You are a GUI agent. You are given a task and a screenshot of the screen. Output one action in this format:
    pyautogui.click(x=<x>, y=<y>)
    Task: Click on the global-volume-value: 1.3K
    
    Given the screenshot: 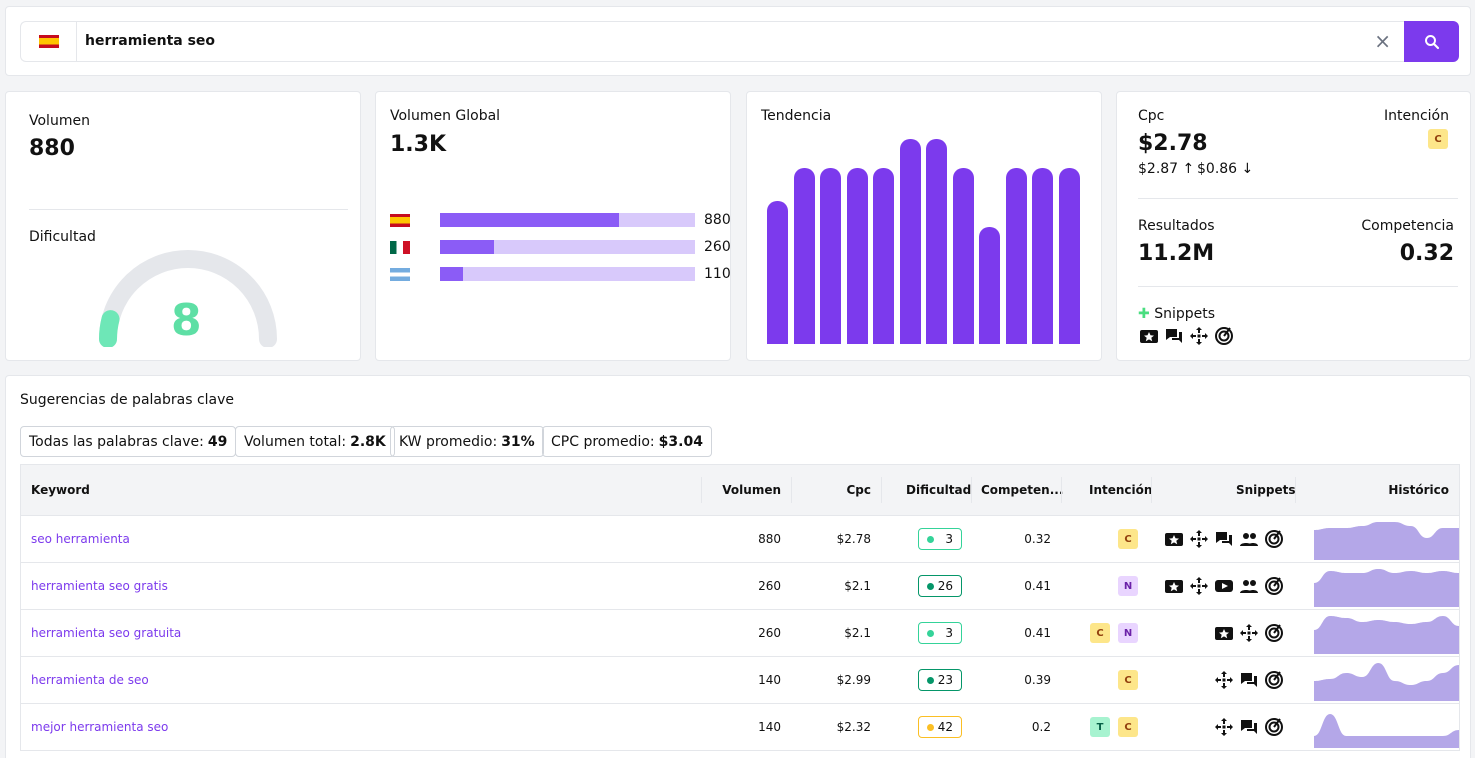 What is the action you would take?
    pyautogui.click(x=418, y=144)
    